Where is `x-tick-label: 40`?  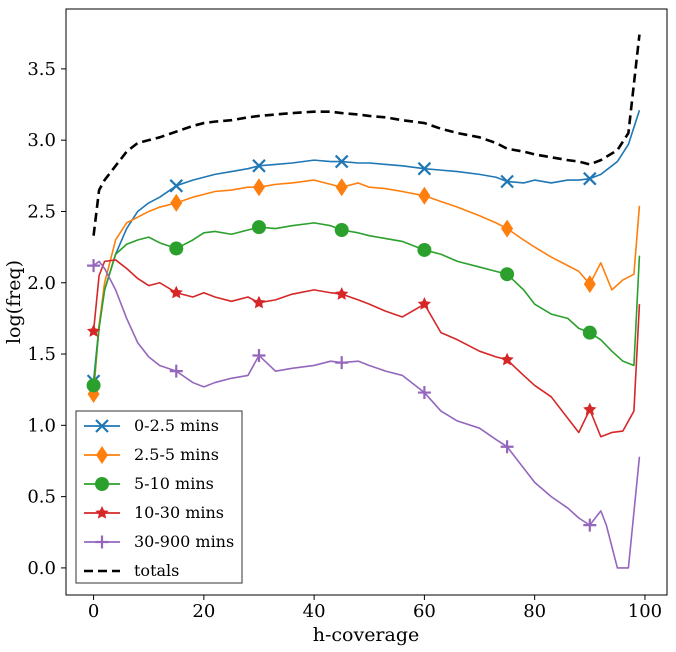
x-tick-label: 40 is located at coordinates (314, 611).